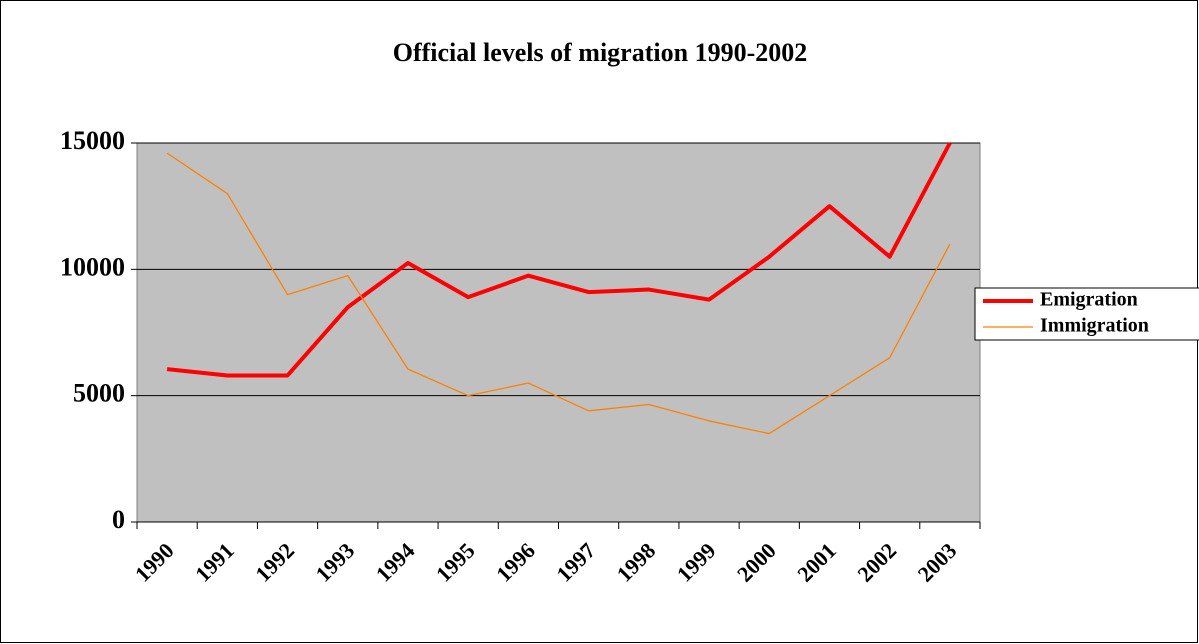 This screenshot has height=644, width=1199. Describe the element at coordinates (1089, 300) in the screenshot. I see `legend-label: Emigration` at that location.